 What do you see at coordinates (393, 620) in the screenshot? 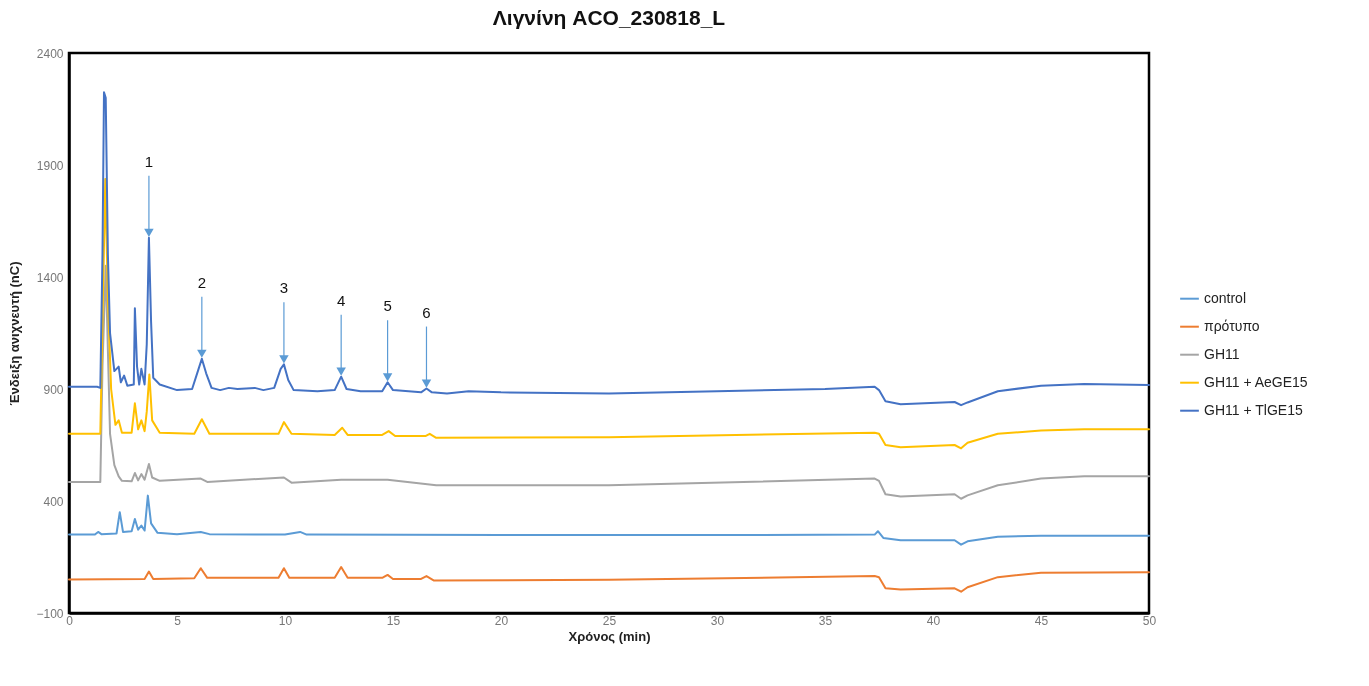
I see `x-tick-label: 15` at bounding box center [393, 620].